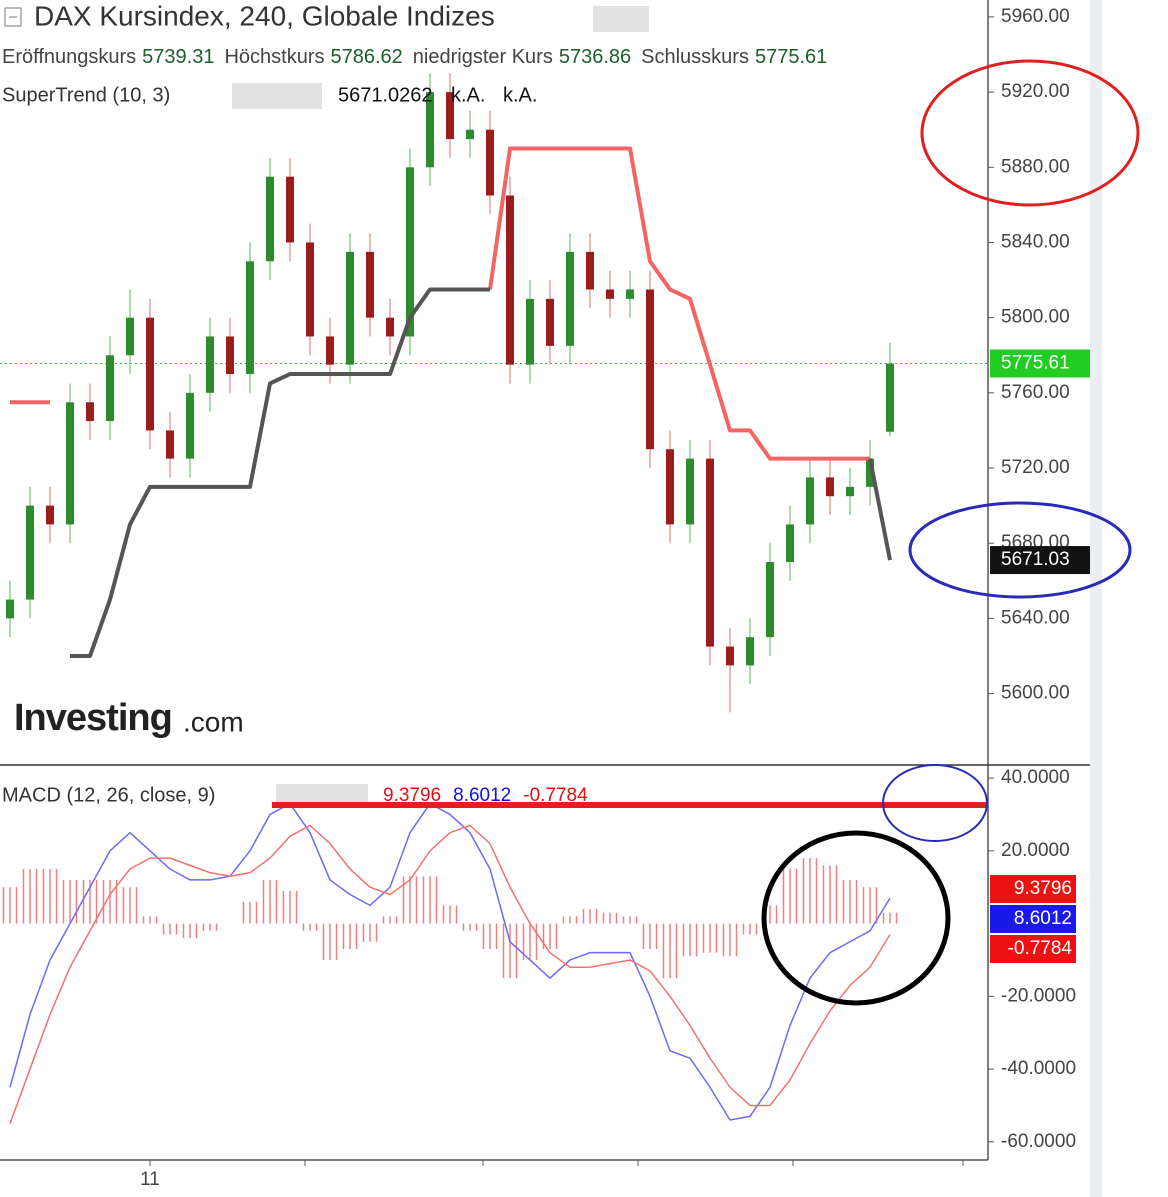 The height and width of the screenshot is (1197, 1168). I want to click on legend-label: Eröffnungskurs, so click(69, 57).